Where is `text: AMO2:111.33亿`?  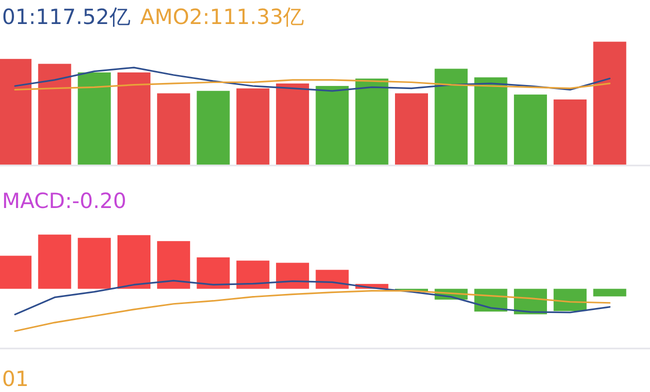 text: AMO2:111.33亿 is located at coordinates (222, 17).